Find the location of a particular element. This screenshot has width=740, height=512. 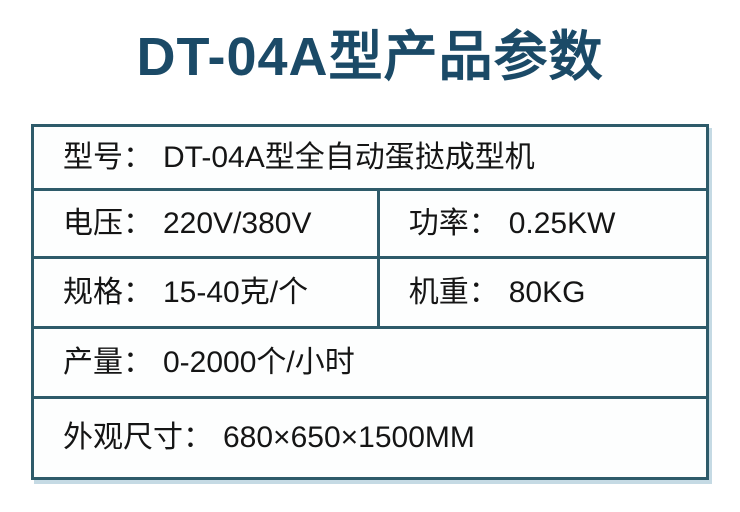

dimensions-value: 680×650×1500MM is located at coordinates (349, 437).